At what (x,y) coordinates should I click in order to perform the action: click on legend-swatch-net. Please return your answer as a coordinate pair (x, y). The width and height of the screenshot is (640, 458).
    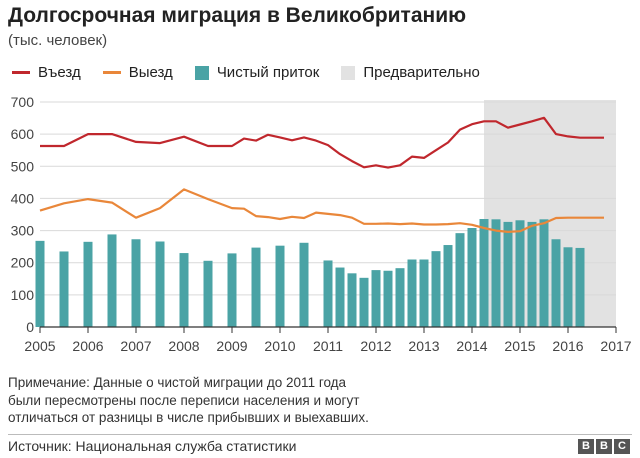
    Looking at the image, I should click on (201, 72).